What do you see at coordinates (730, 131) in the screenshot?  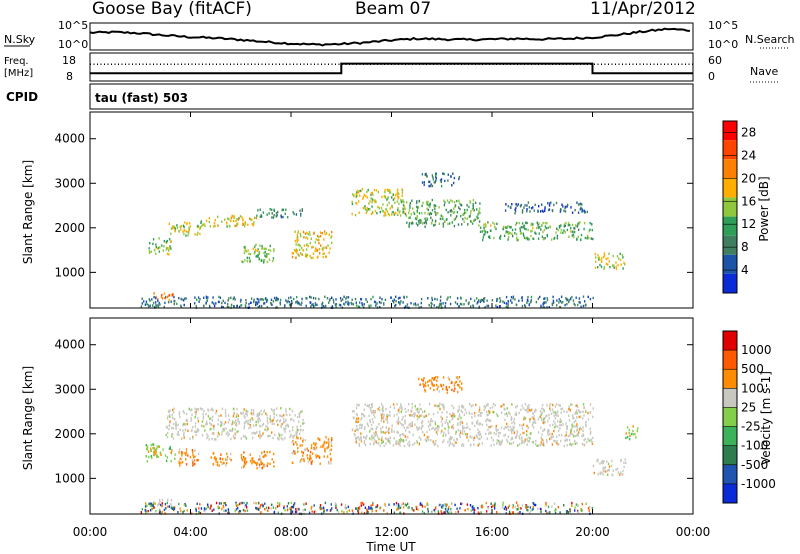 I see `colorbar-swatch` at bounding box center [730, 131].